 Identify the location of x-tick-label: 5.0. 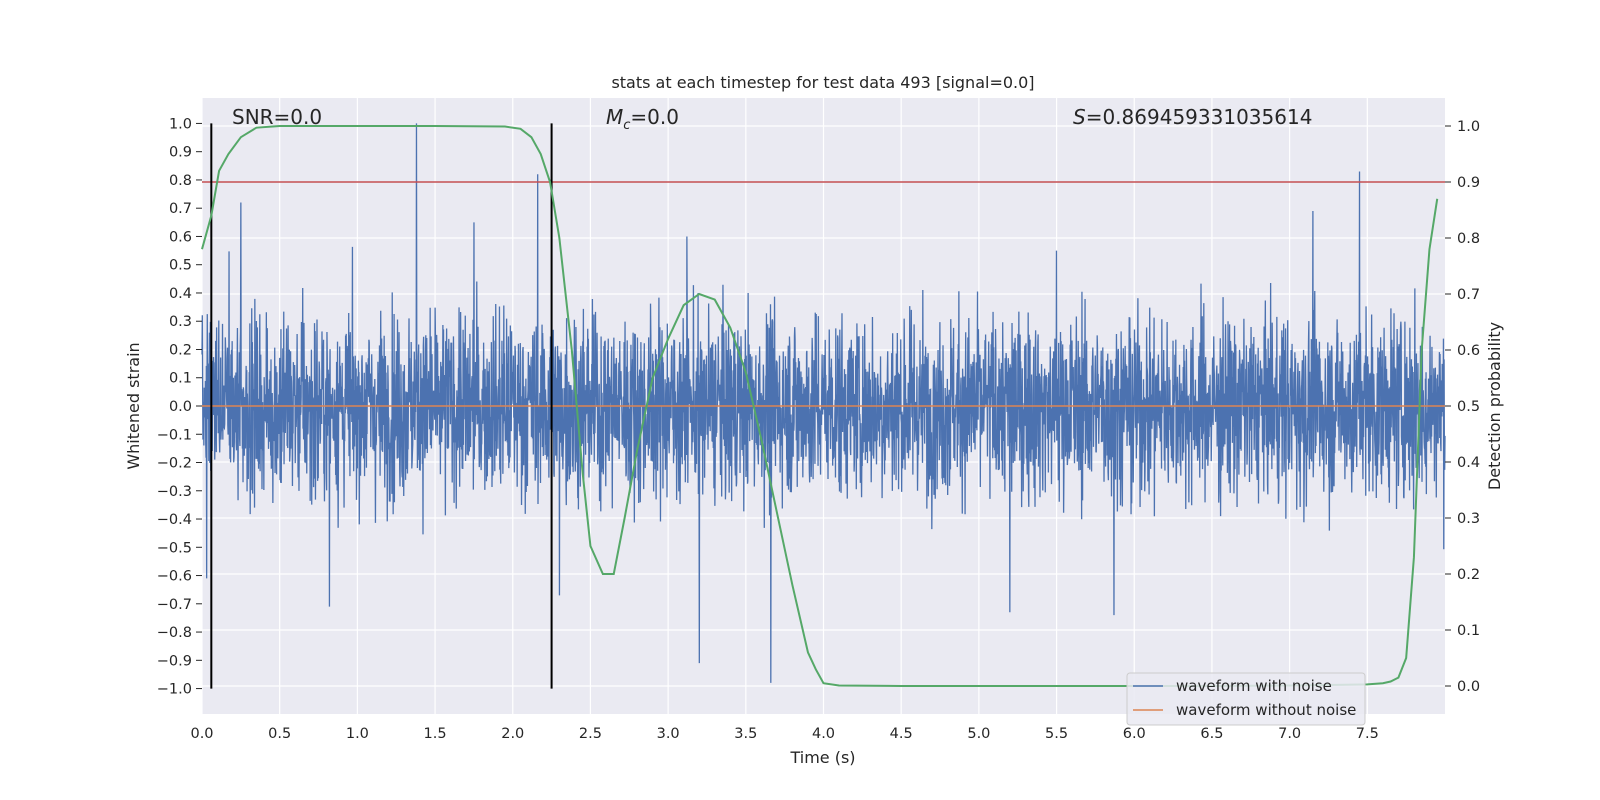
(978, 734).